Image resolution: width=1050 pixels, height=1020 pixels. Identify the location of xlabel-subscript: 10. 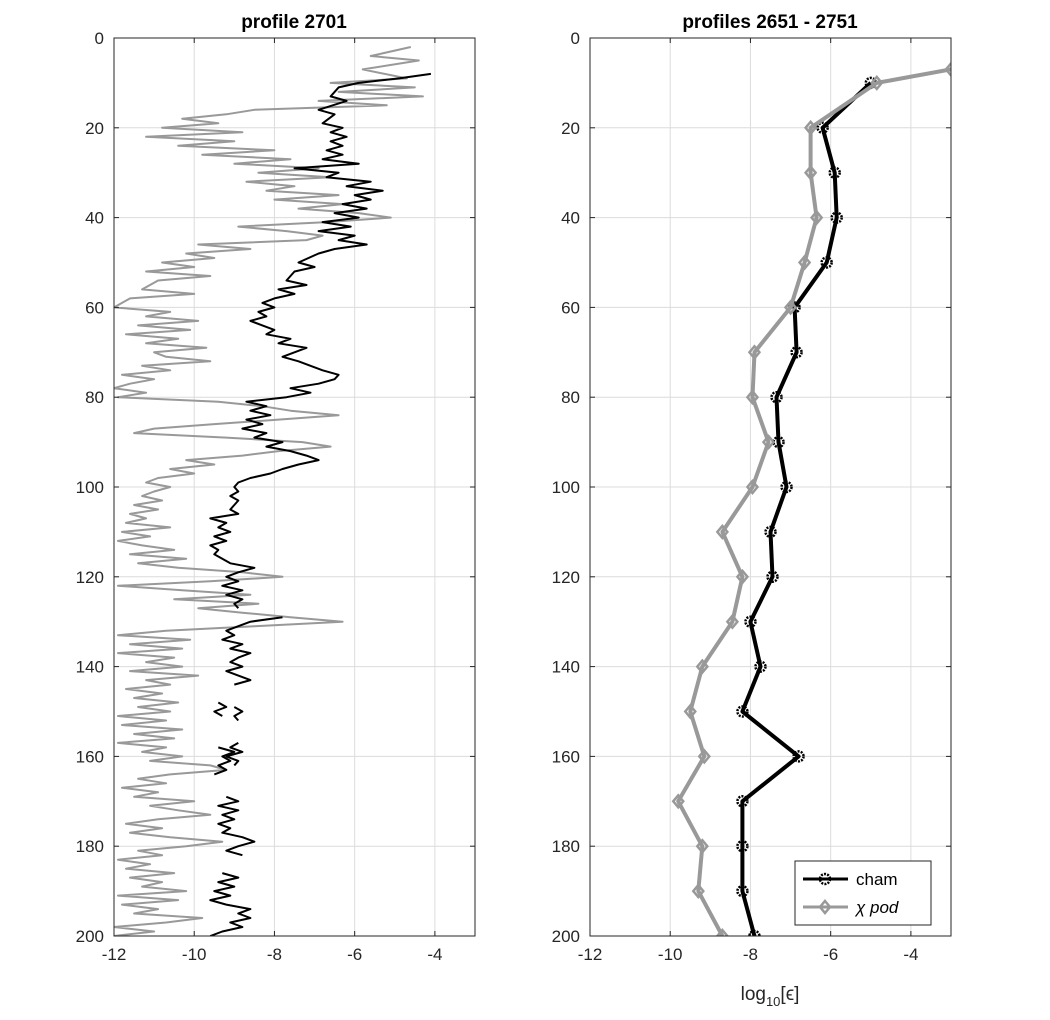
(773, 1001).